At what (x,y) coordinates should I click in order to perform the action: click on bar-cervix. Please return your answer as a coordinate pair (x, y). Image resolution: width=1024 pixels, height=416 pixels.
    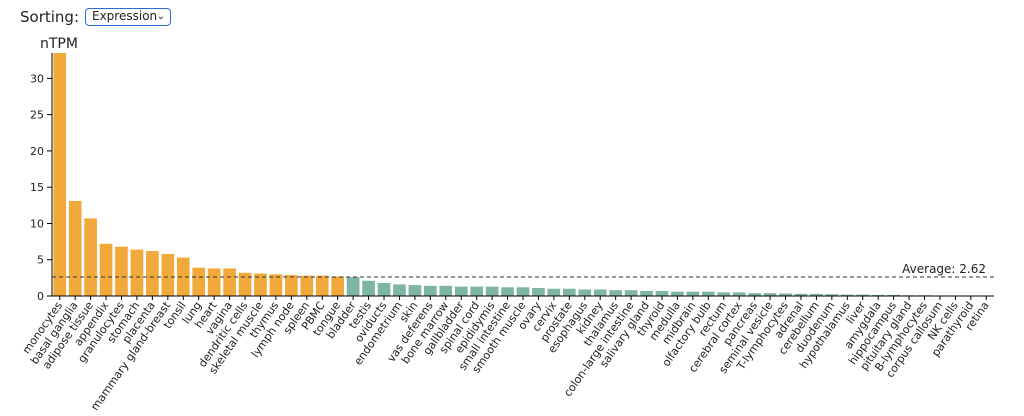
    Looking at the image, I should click on (554, 292).